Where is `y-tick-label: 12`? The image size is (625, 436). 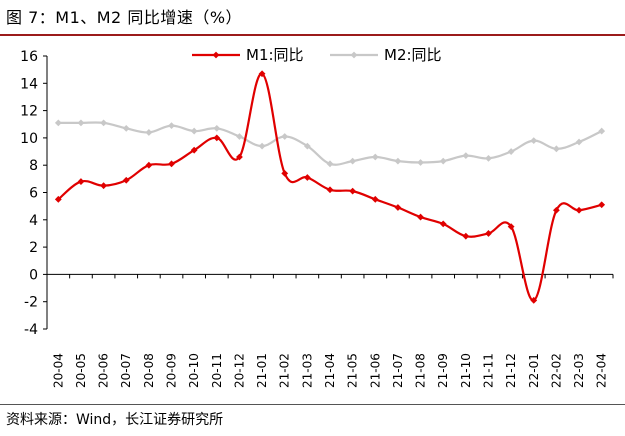
y-tick-label: 12 is located at coordinates (29, 112).